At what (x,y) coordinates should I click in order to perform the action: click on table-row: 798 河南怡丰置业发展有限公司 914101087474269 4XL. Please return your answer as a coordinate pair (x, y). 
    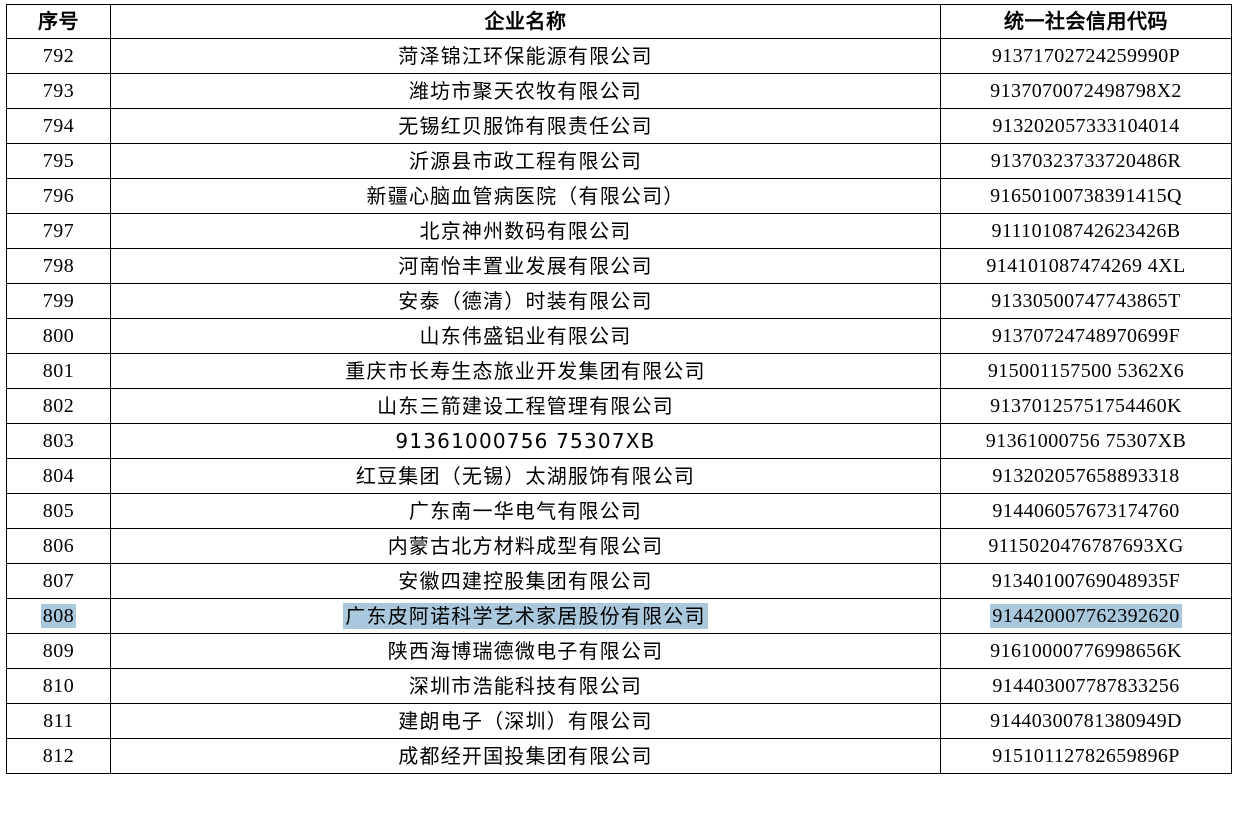
    Looking at the image, I should click on (619, 266).